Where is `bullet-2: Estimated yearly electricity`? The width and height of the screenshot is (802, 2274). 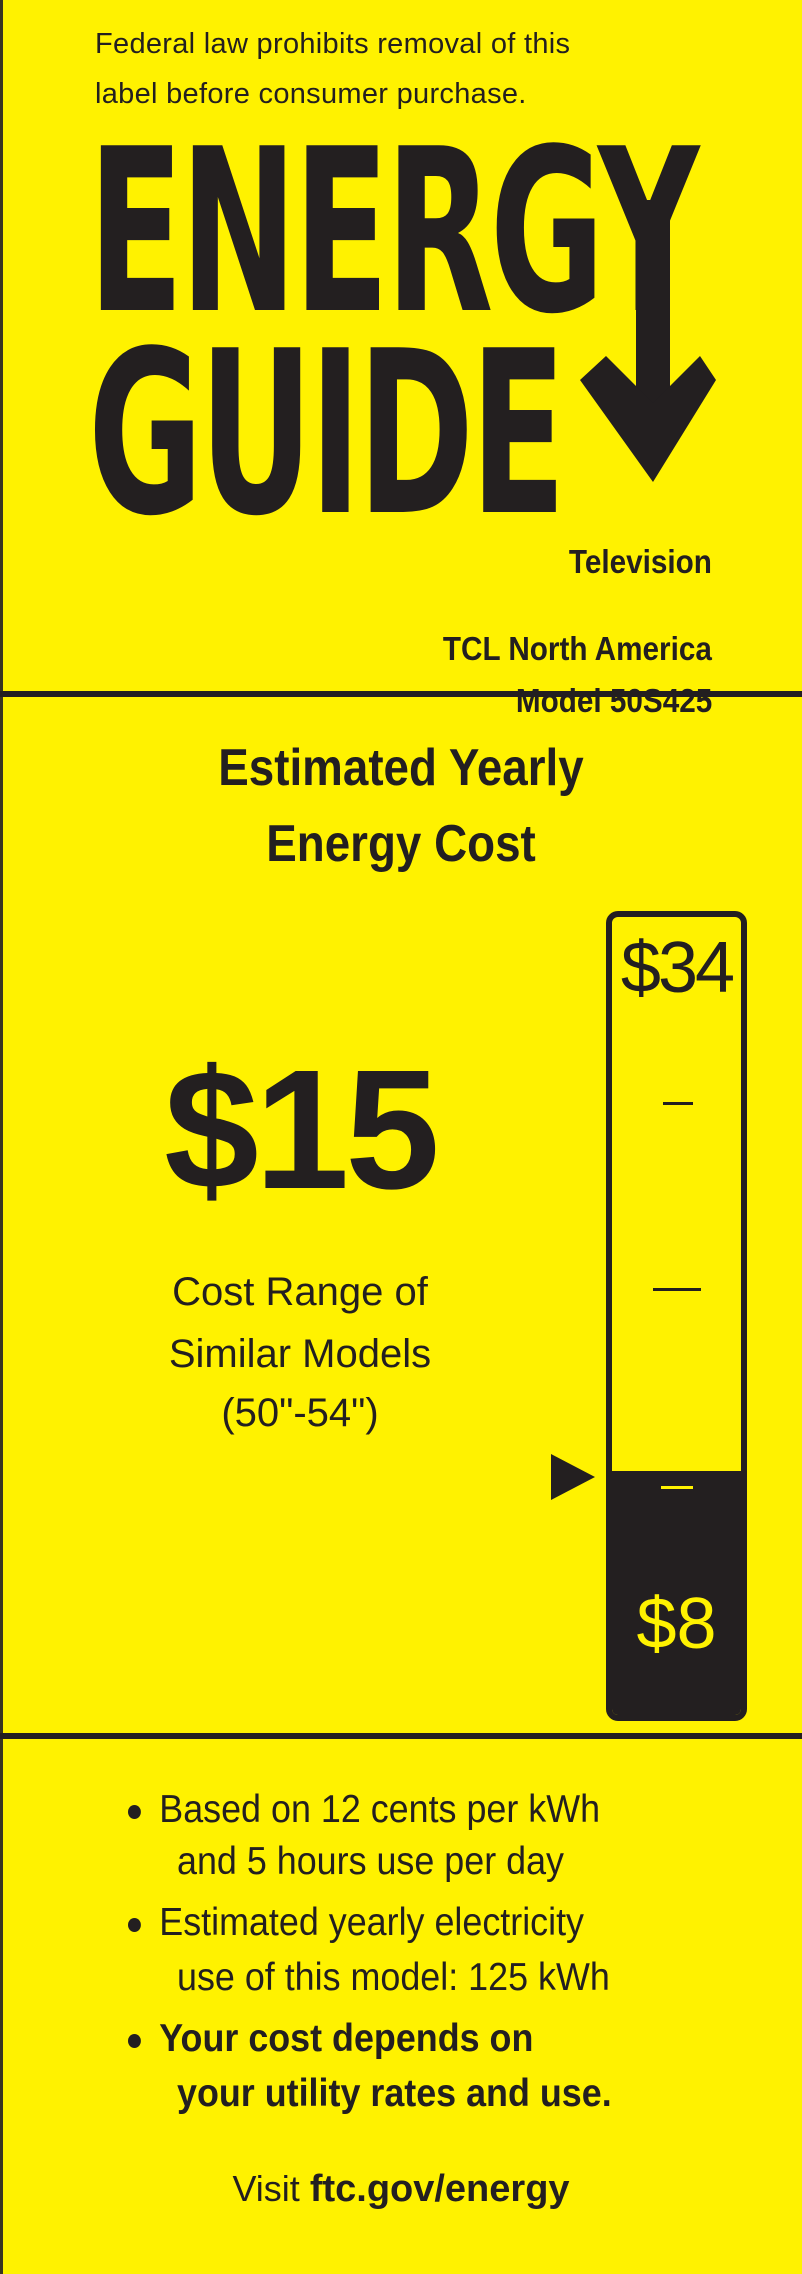
bullet-2: Estimated yearly electricity is located at coordinates (356, 1922).